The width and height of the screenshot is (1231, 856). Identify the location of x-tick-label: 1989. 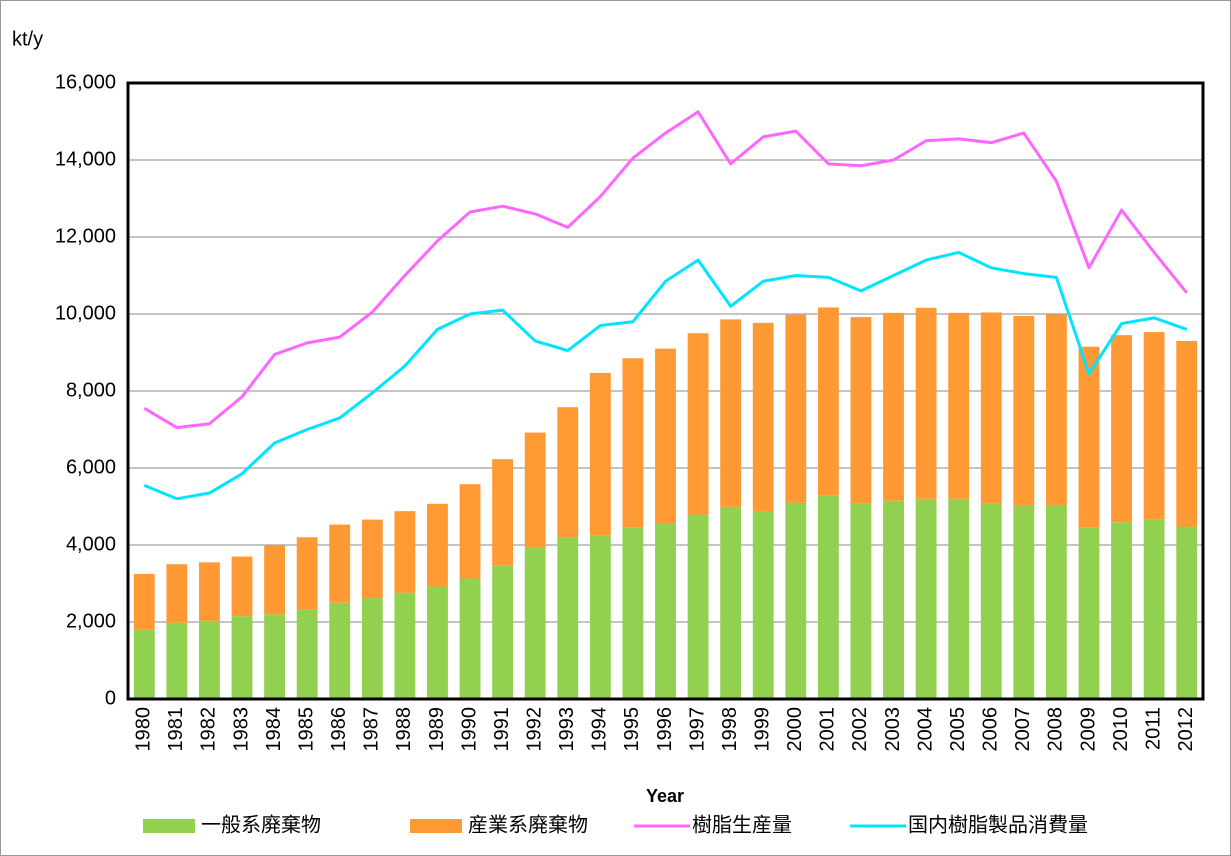
(437, 729).